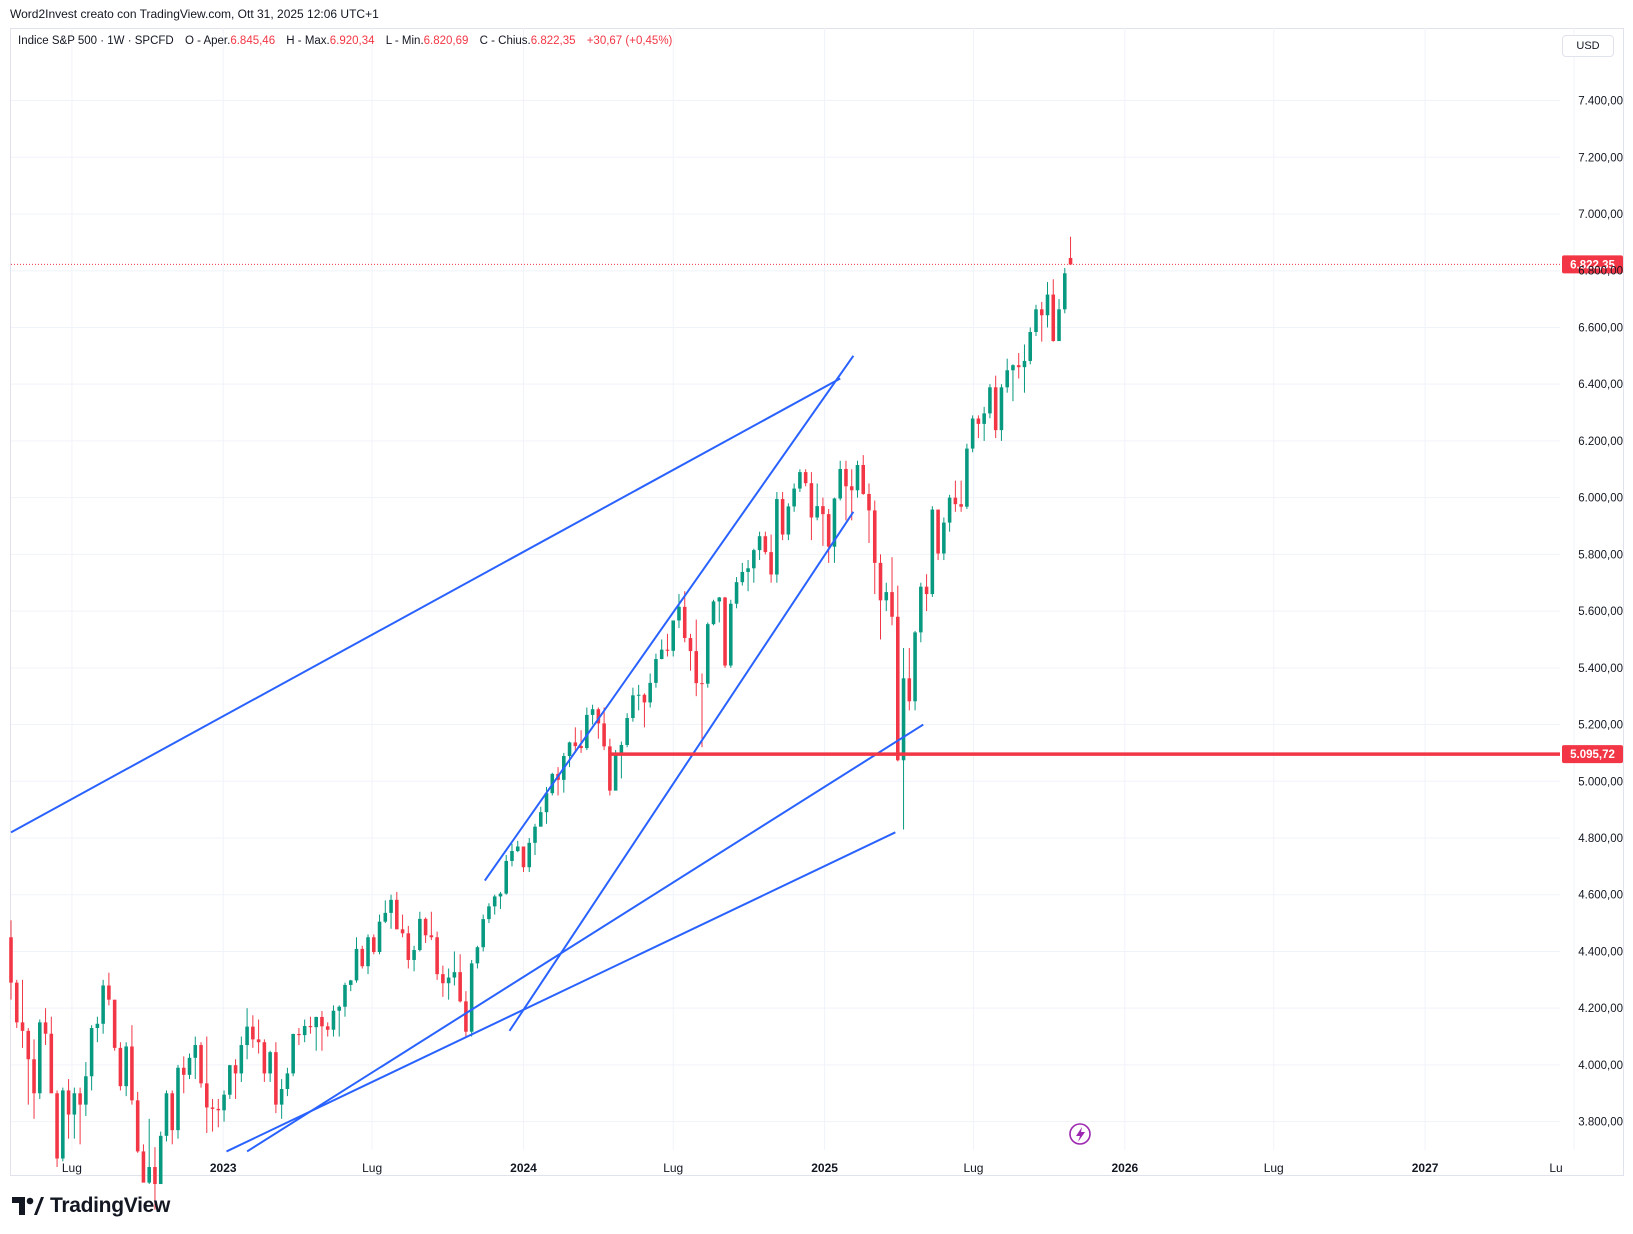 The width and height of the screenshot is (1633, 1234). Describe the element at coordinates (1600, 612) in the screenshot. I see `y-tick-label: 5.600,00` at that location.